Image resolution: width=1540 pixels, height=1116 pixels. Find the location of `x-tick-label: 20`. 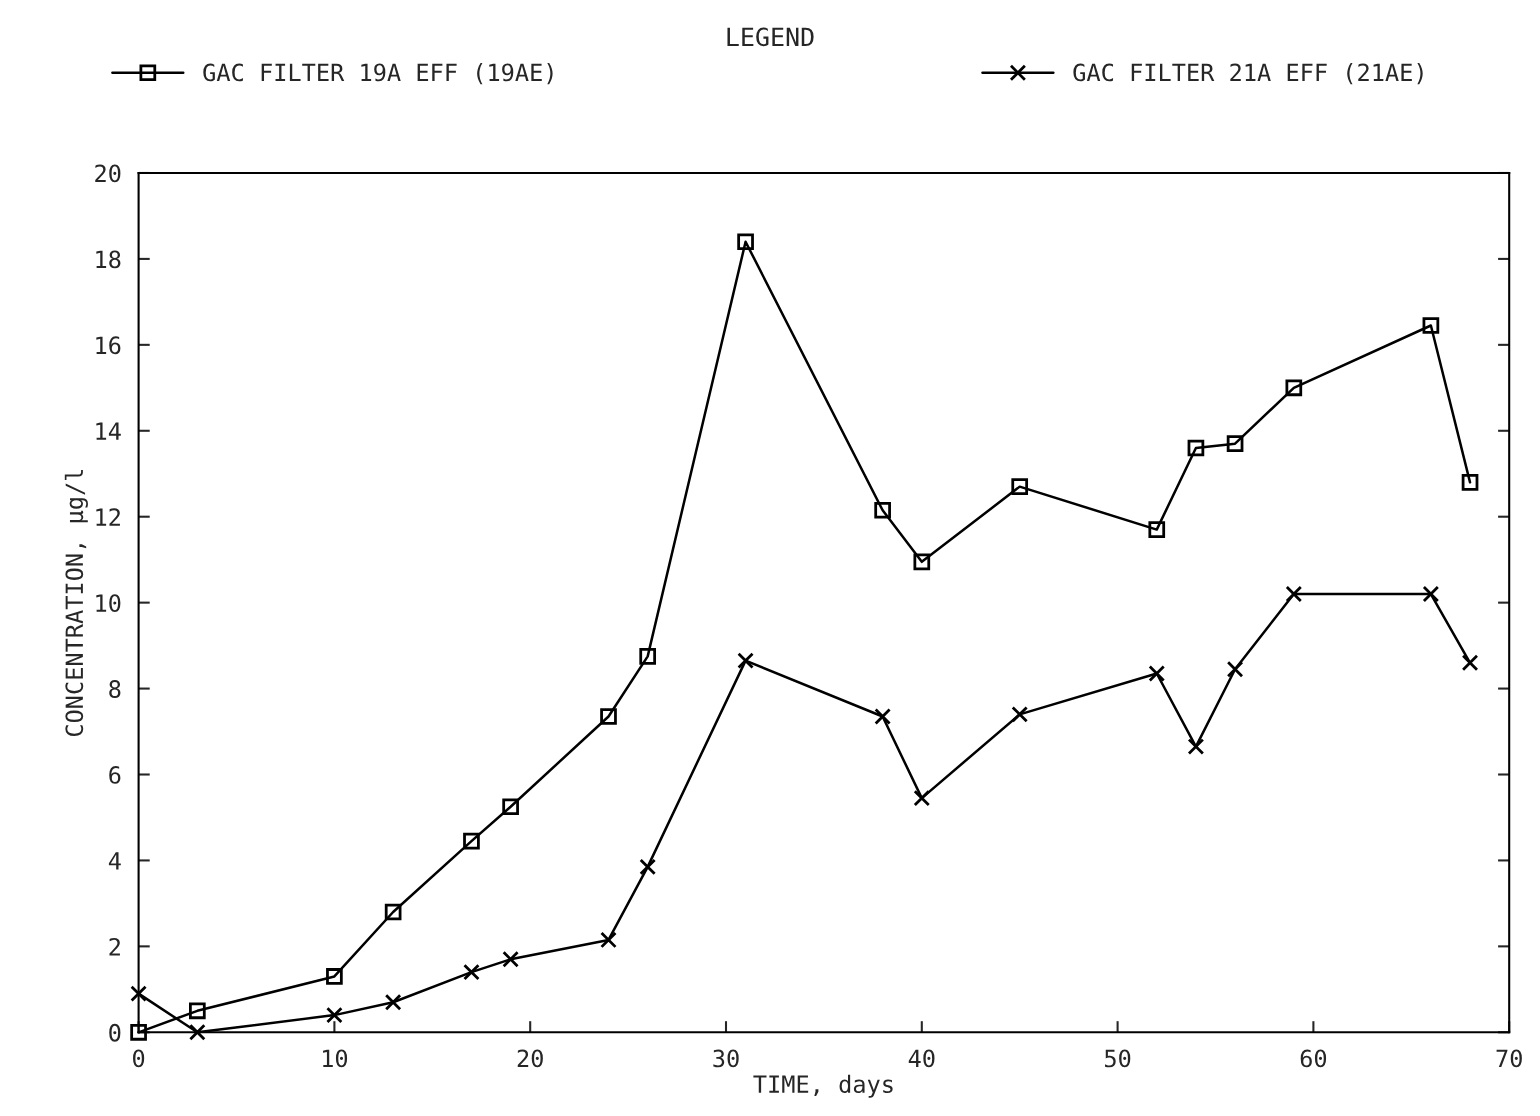

x-tick-label: 20 is located at coordinates (530, 1058).